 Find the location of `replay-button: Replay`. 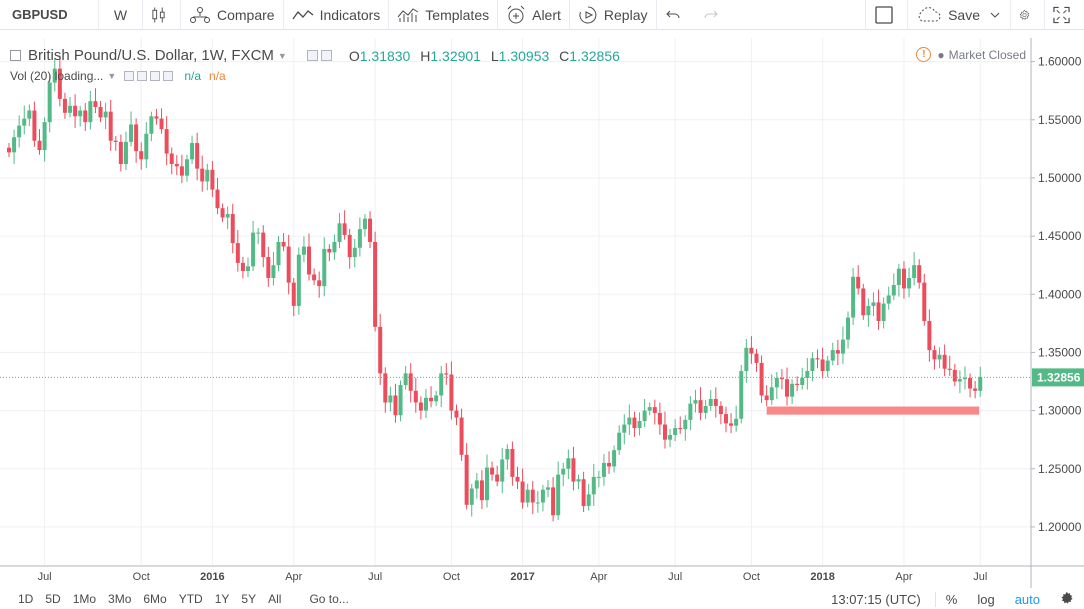

replay-button: Replay is located at coordinates (613, 15).